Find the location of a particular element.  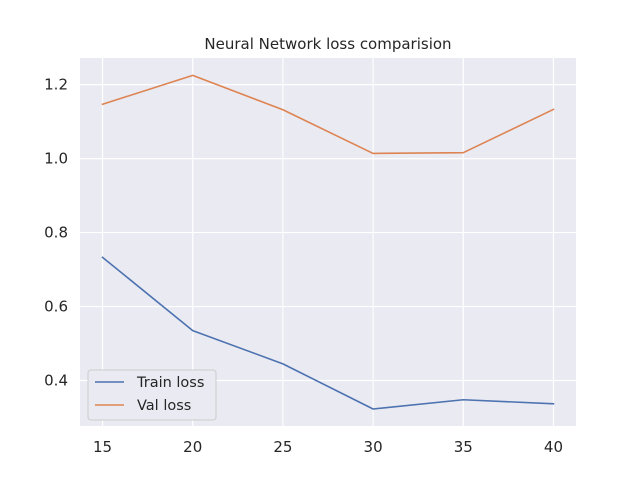

x-tick-label: 15 is located at coordinates (102, 447).